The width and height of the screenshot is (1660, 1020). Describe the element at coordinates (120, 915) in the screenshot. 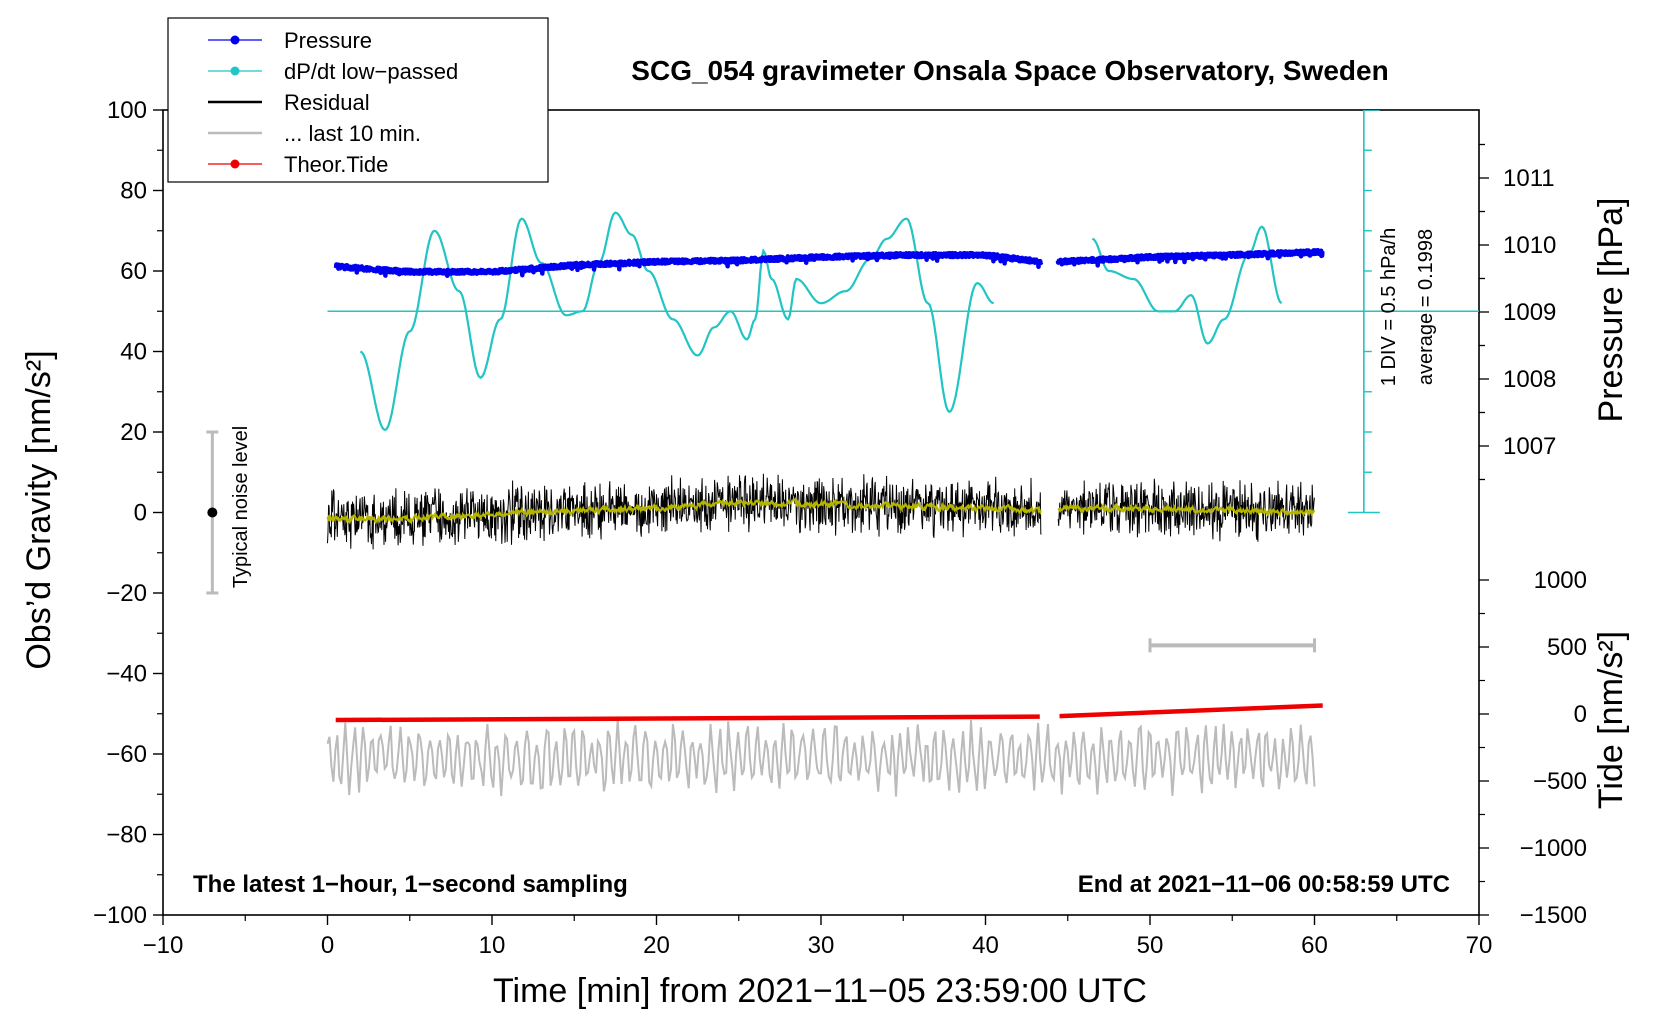

I see `y-tick-label: −100` at that location.